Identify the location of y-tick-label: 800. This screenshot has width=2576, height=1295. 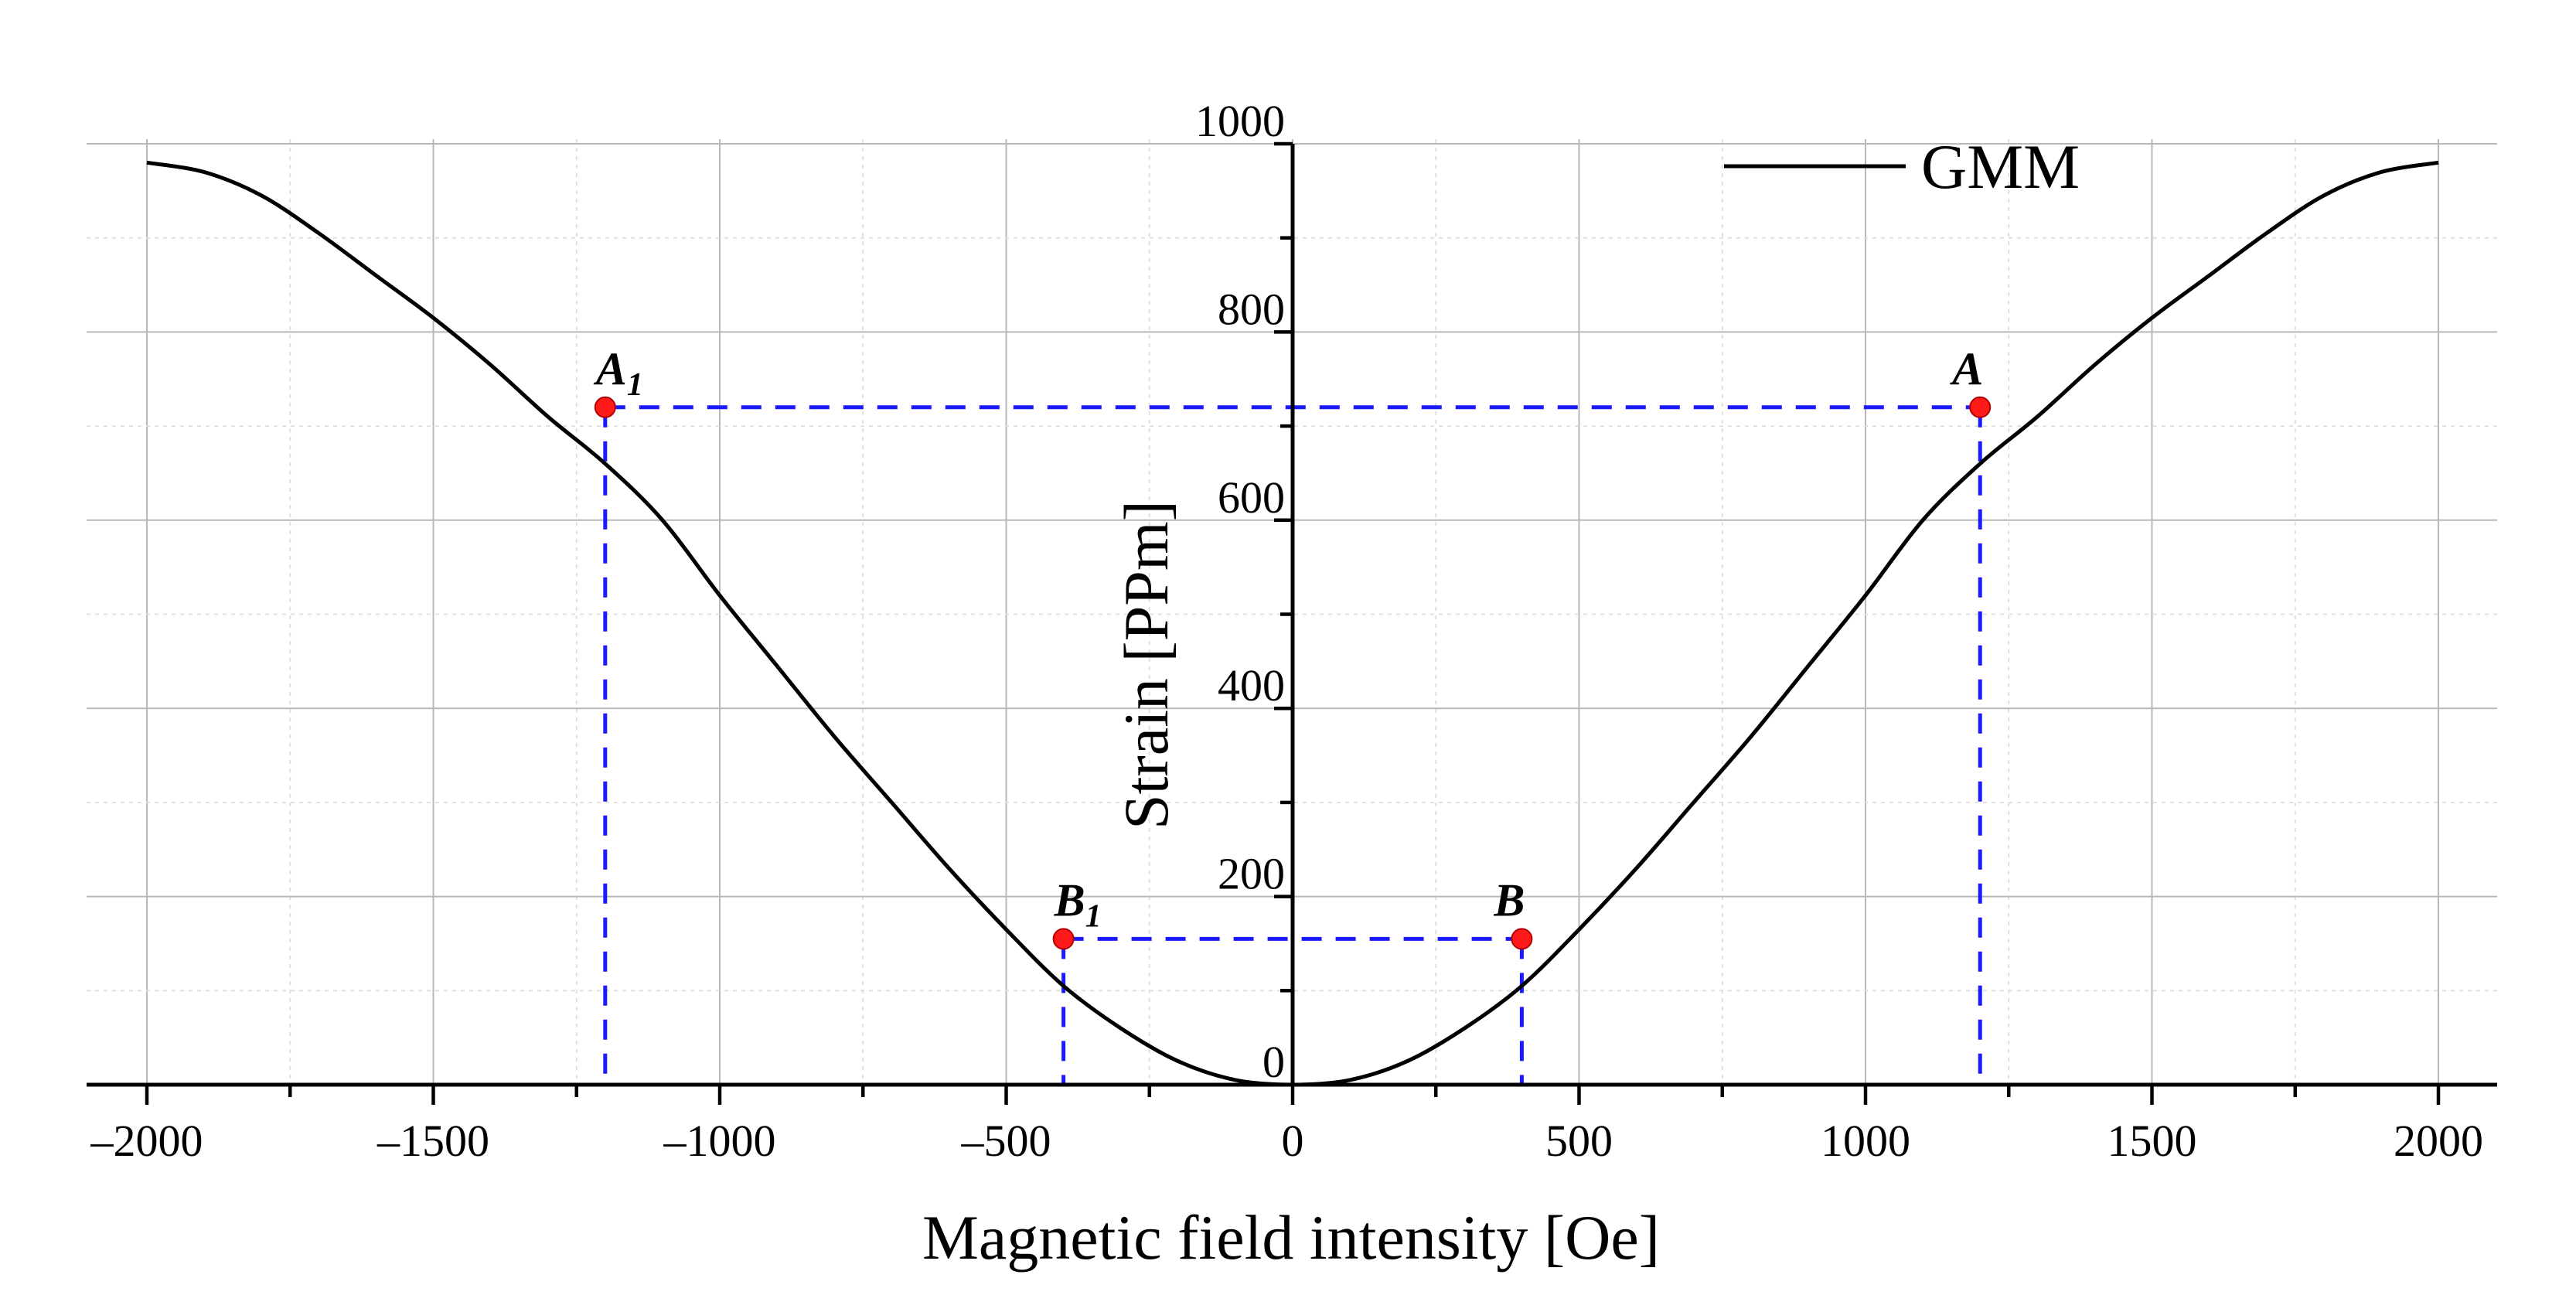
(1251, 309).